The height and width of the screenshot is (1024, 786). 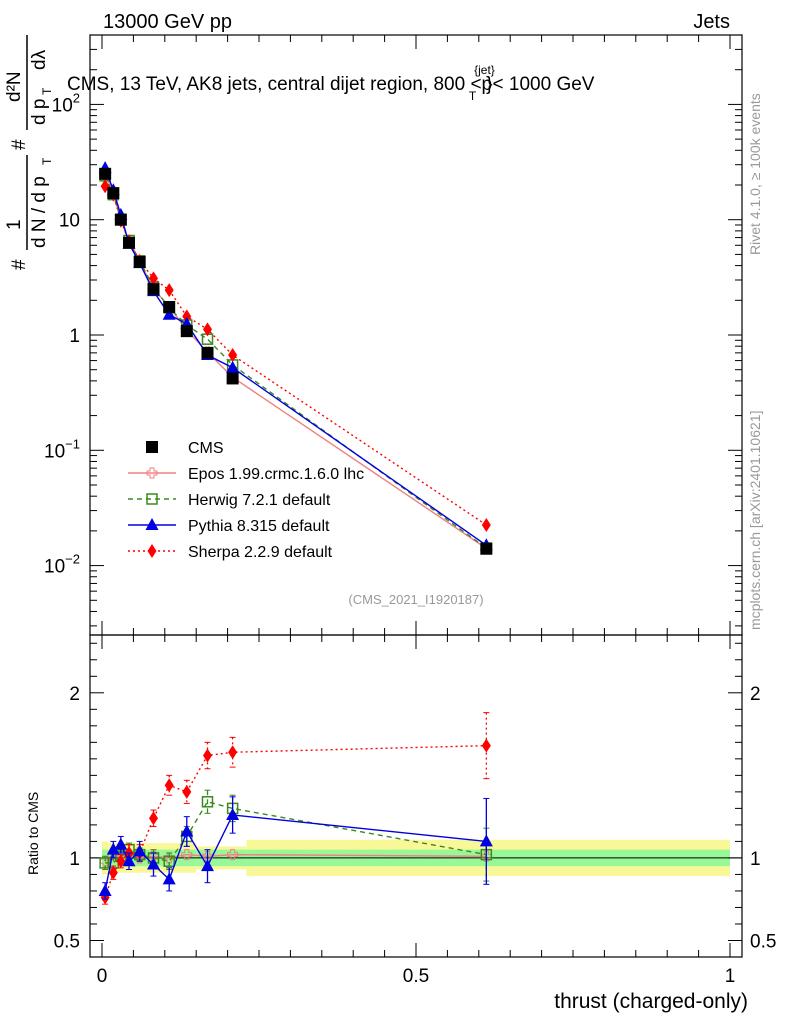 I want to click on ylabel-subT2: T, so click(x=47, y=91).